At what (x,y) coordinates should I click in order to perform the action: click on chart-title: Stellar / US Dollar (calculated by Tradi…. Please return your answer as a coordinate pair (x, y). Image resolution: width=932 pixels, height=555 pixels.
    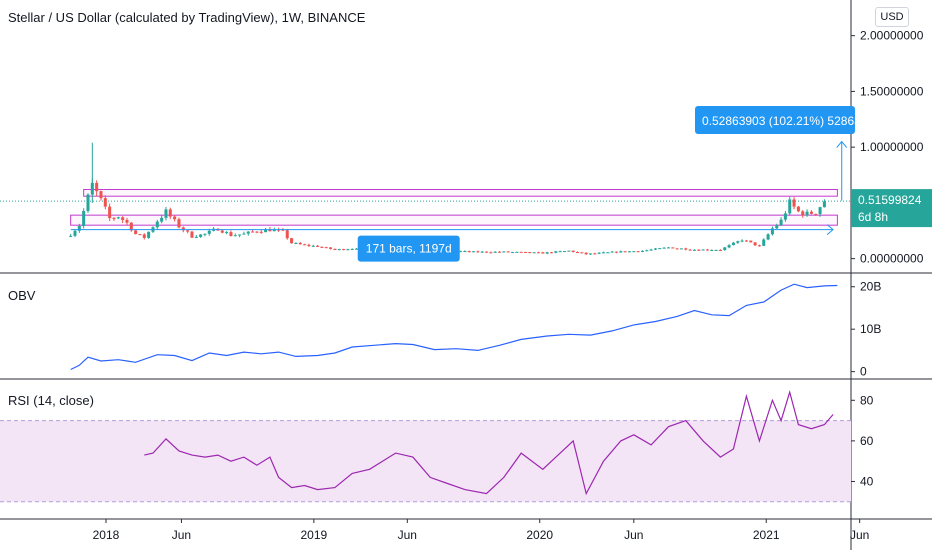
    Looking at the image, I should click on (187, 17).